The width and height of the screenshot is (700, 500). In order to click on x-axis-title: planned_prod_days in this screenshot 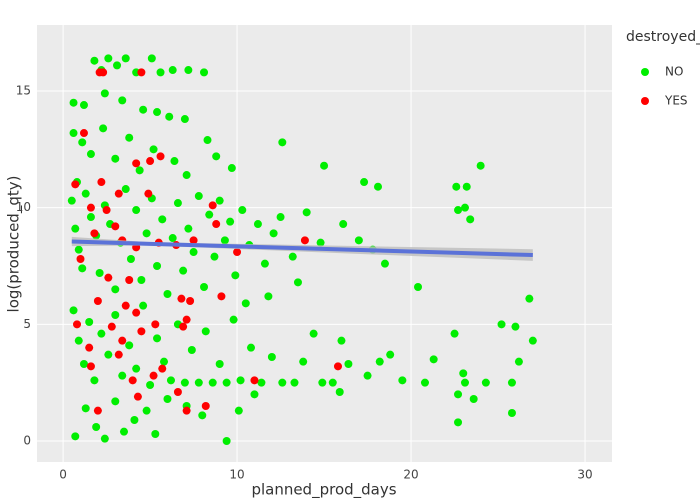, I will do `click(323, 490)`.